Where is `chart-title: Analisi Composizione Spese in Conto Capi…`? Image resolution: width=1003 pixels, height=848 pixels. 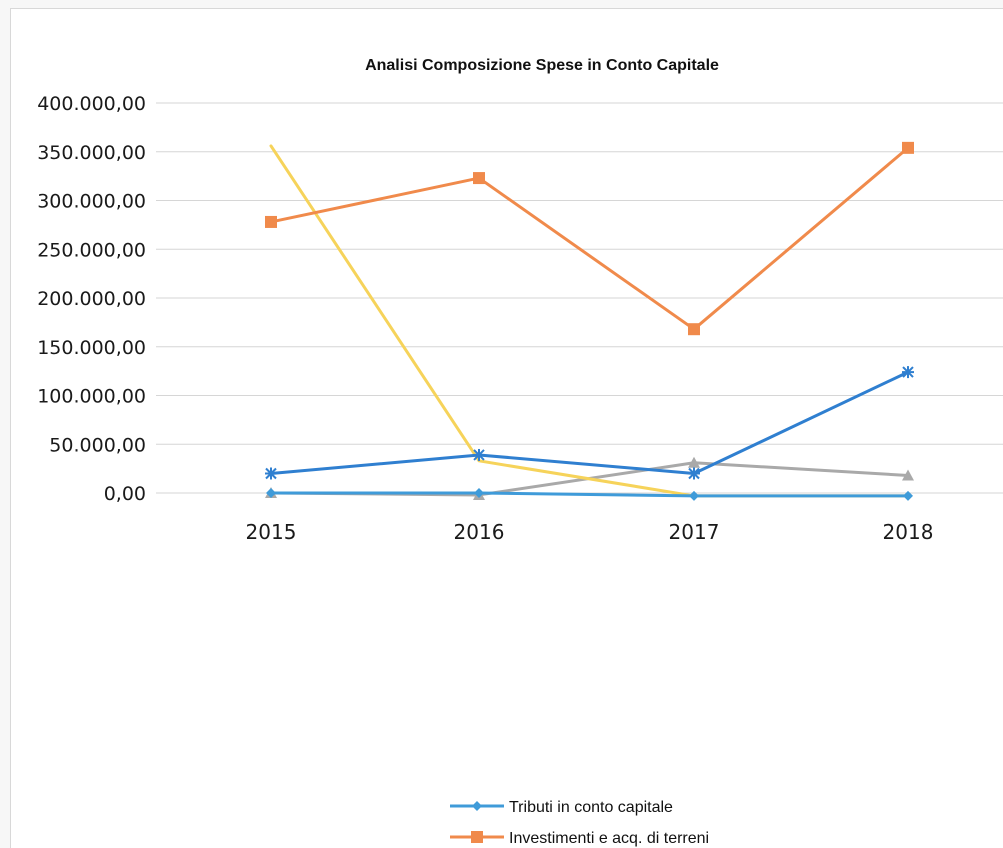 chart-title: Analisi Composizione Spese in Conto Capi… is located at coordinates (542, 65).